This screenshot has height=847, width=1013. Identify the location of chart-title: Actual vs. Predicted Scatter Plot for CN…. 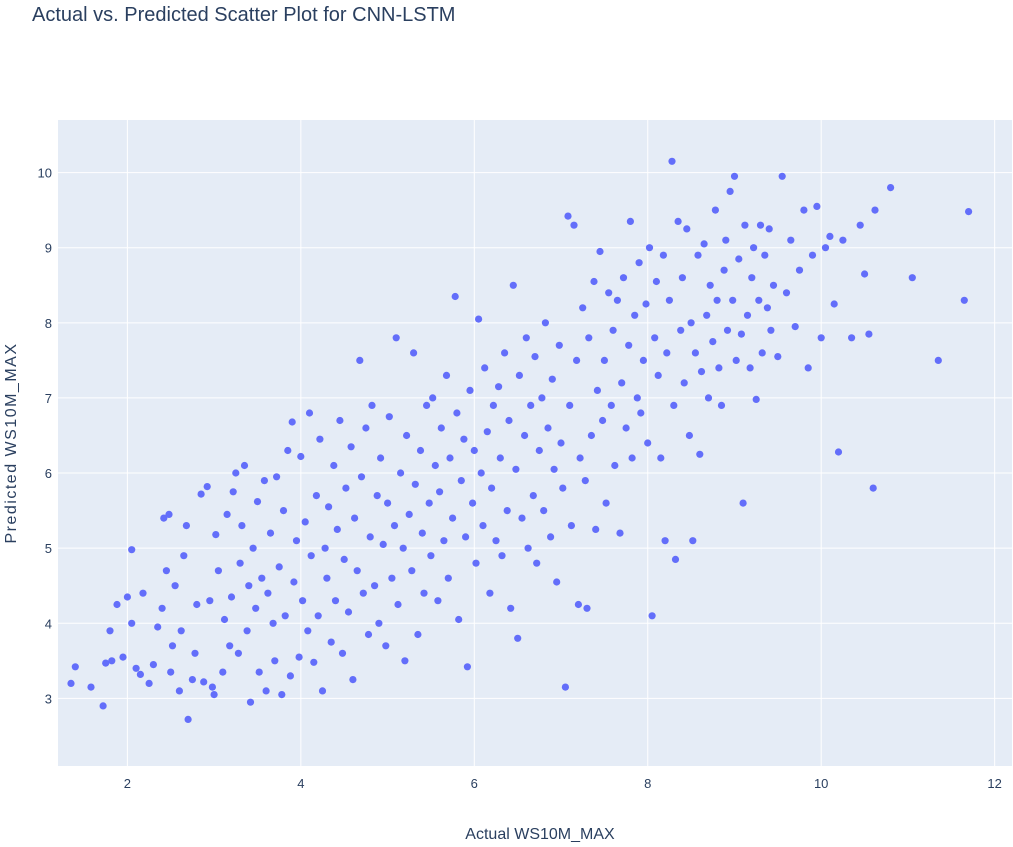
(244, 15).